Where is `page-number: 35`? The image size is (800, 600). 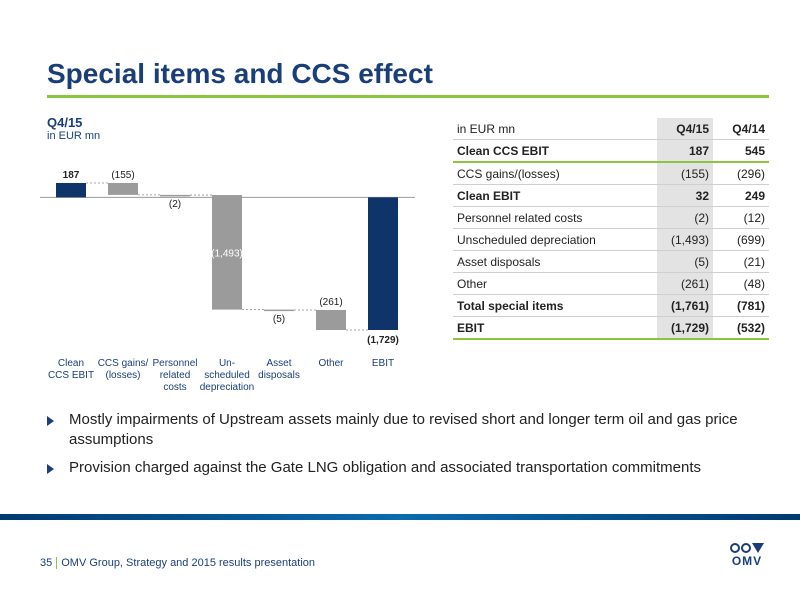 page-number: 35 is located at coordinates (46, 563).